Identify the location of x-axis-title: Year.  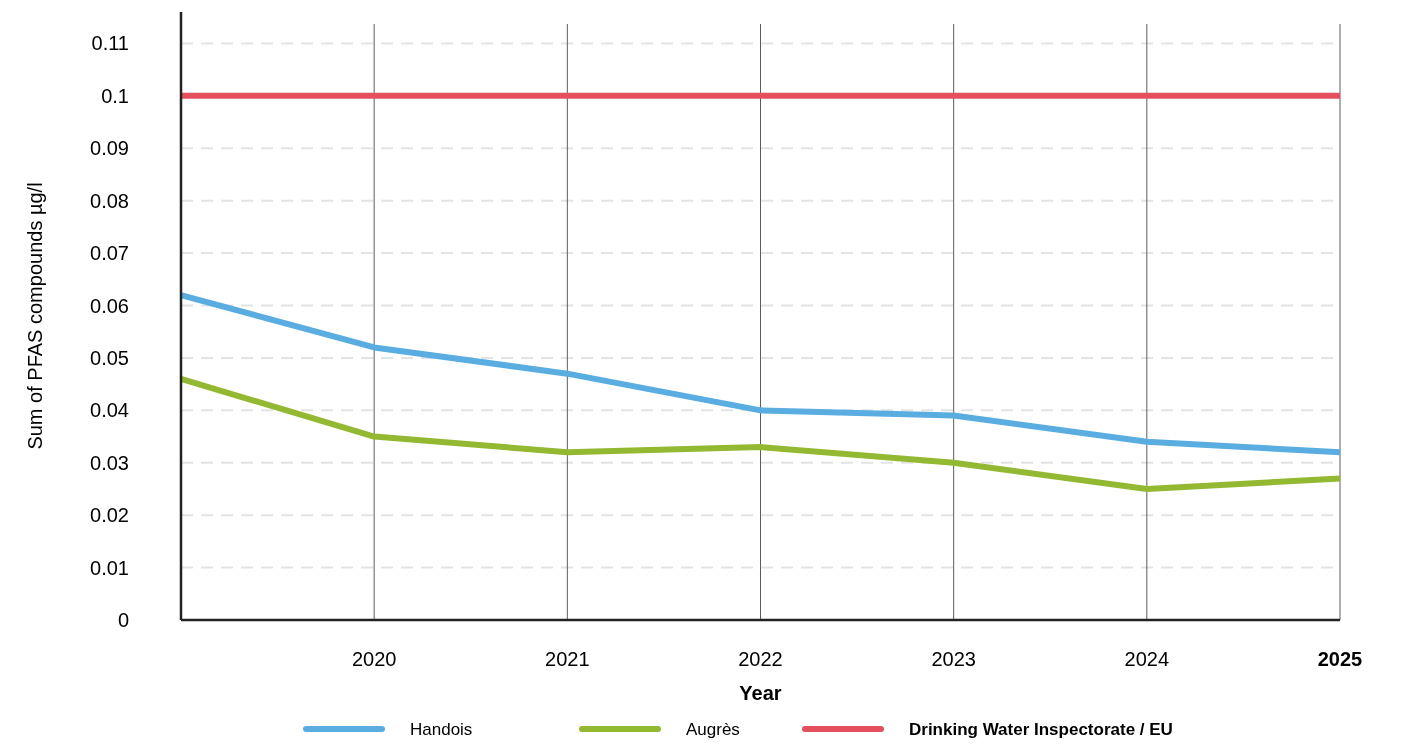
(760, 693).